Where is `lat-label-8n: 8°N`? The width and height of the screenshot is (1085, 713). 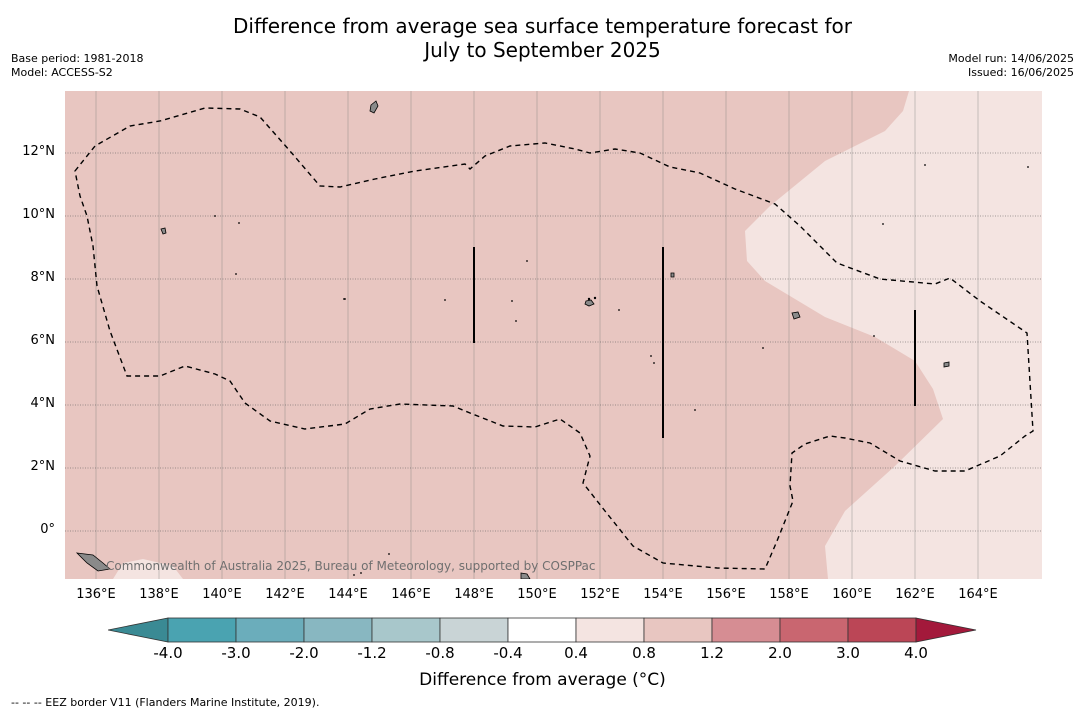 lat-label-8n: 8°N is located at coordinates (43, 277).